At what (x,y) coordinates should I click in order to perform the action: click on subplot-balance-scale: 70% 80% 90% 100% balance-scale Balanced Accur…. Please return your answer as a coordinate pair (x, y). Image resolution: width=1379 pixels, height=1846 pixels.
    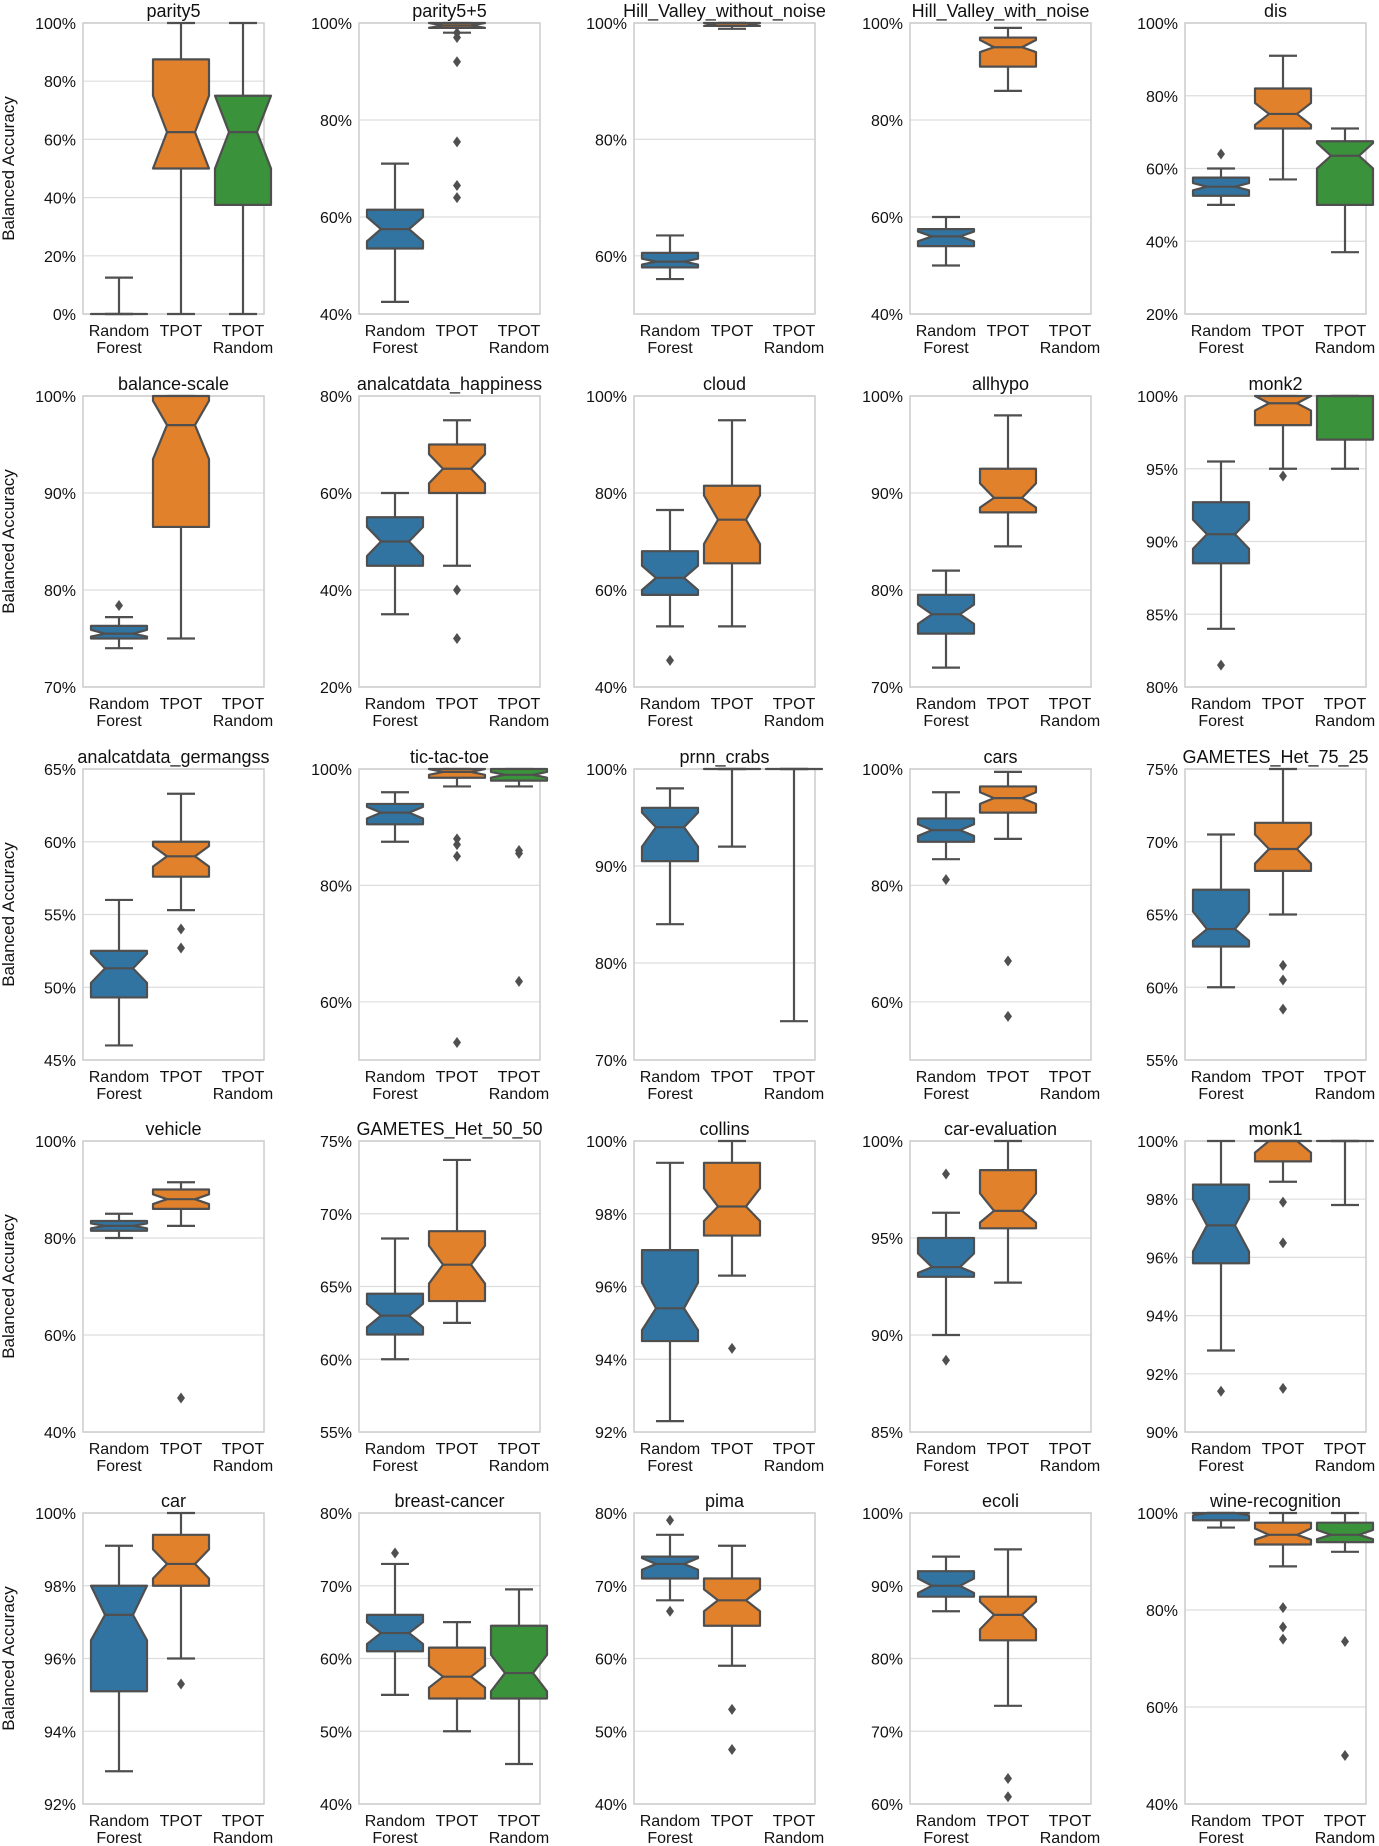
    Looking at the image, I should click on (136, 552).